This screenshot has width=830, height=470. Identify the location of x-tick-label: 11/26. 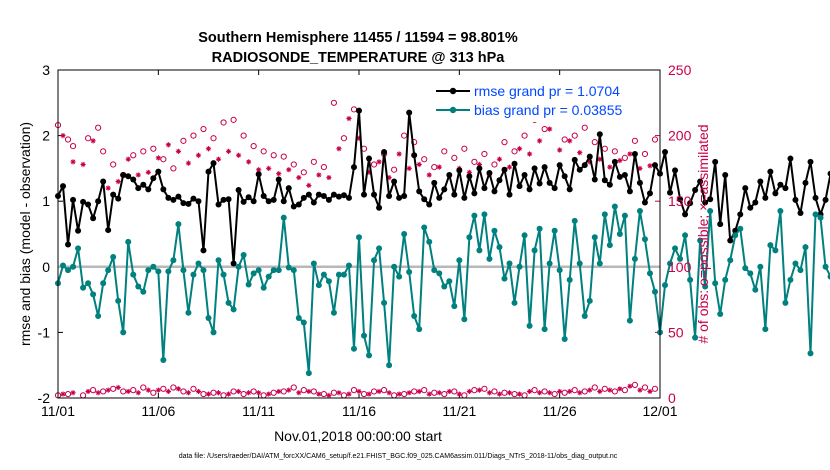
(560, 411).